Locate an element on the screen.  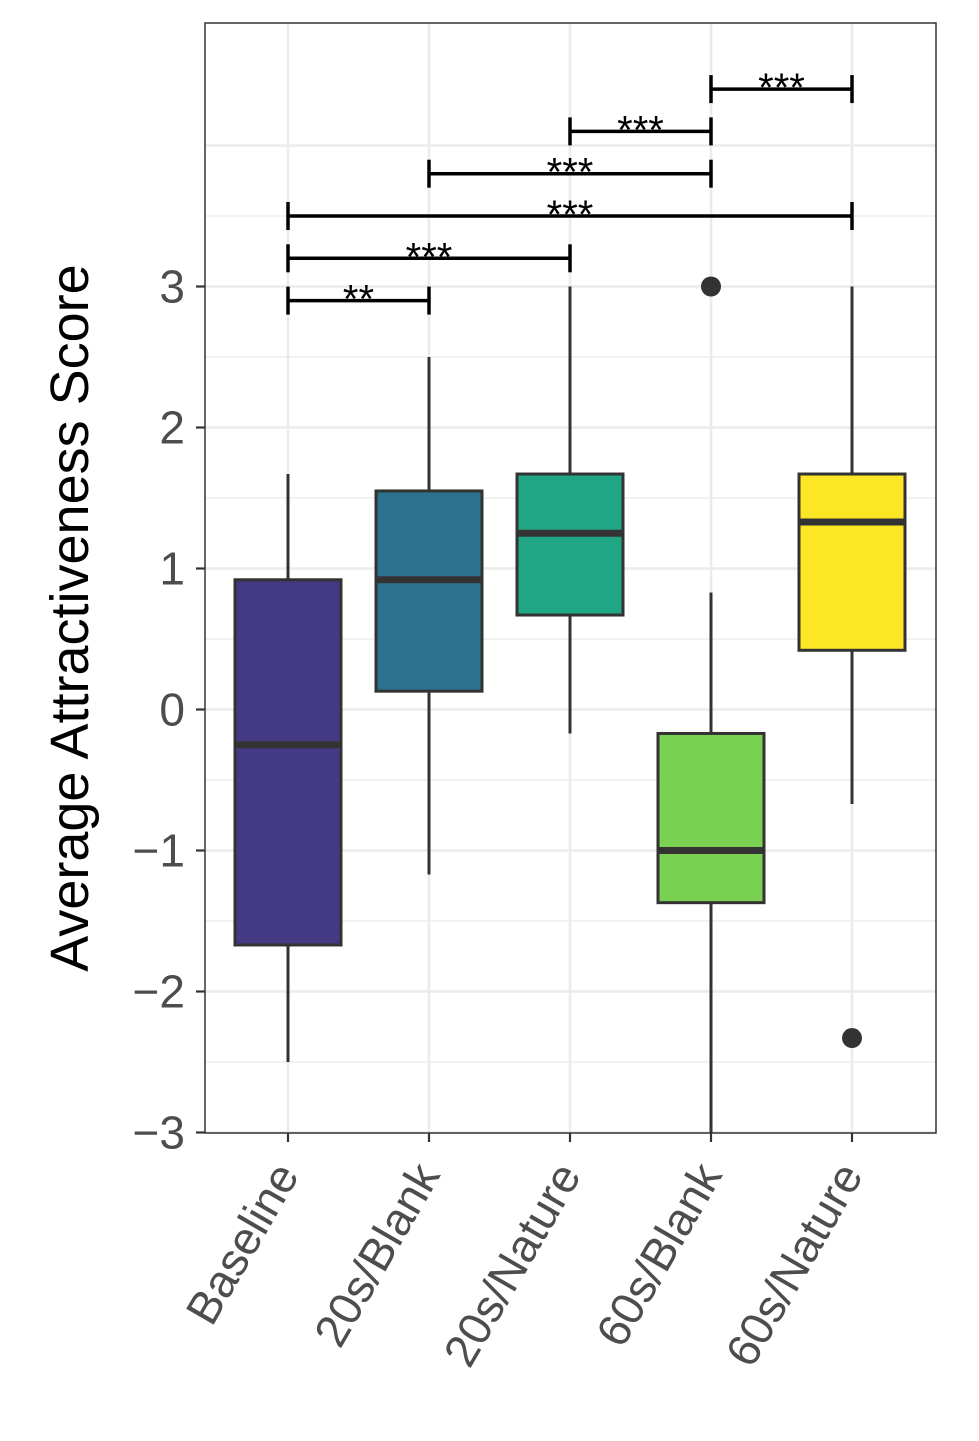
significance-bracket-60s-blank-60s-nature: *** is located at coordinates (781, 88).